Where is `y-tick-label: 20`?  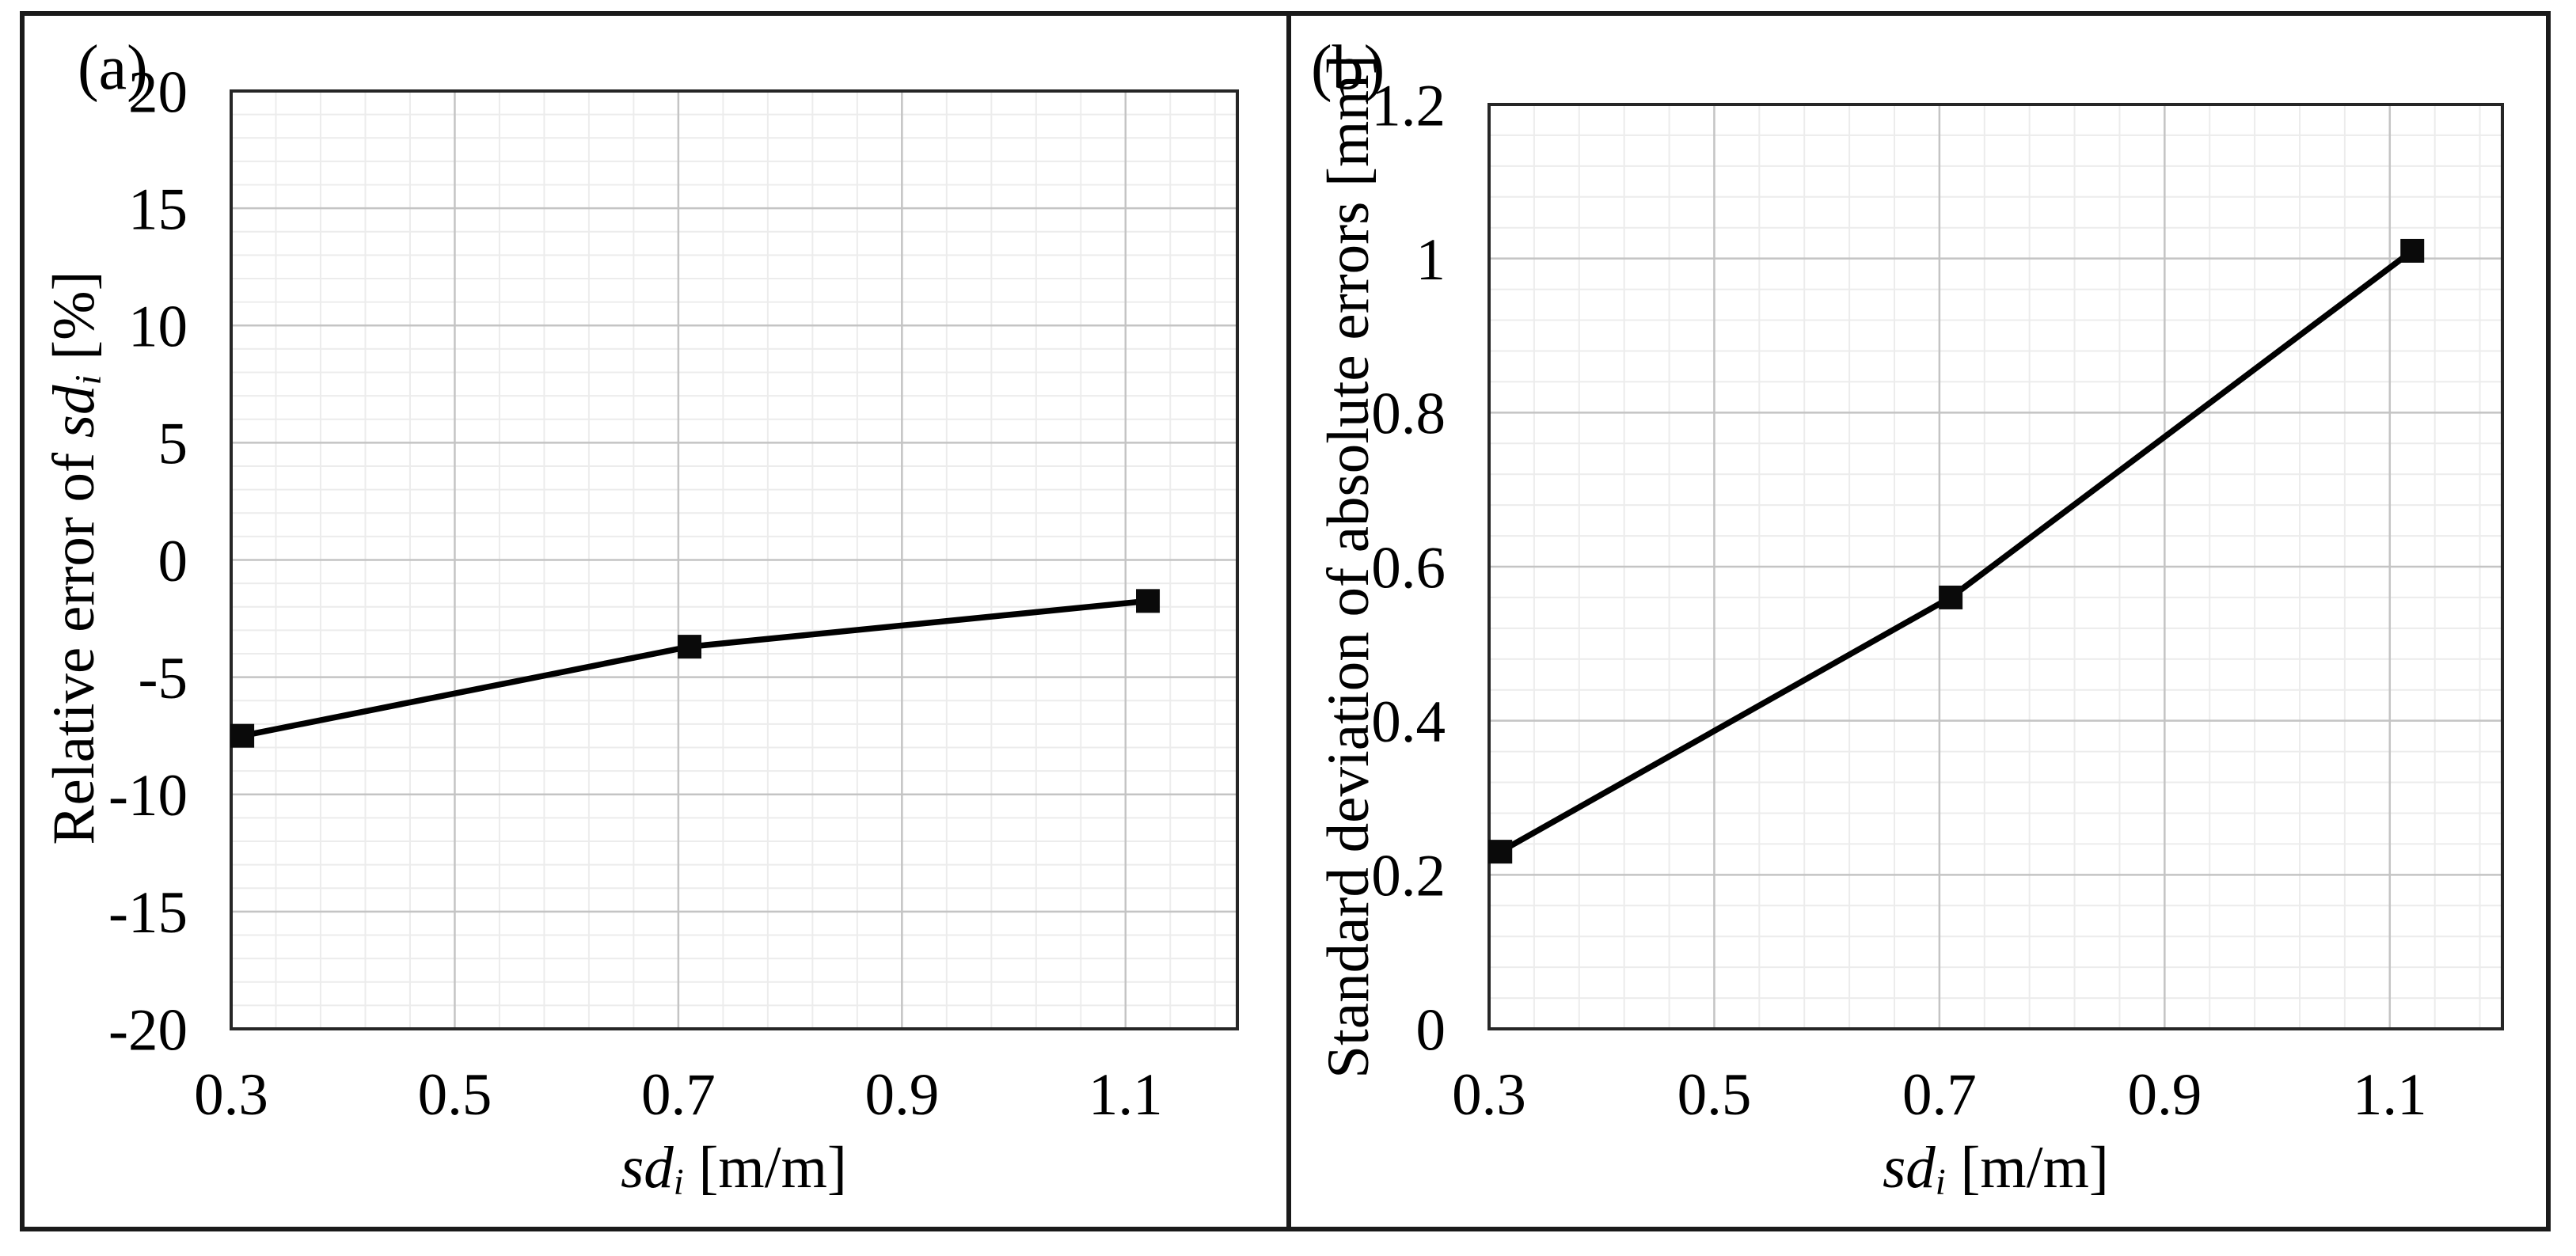 y-tick-label: 20 is located at coordinates (158, 92).